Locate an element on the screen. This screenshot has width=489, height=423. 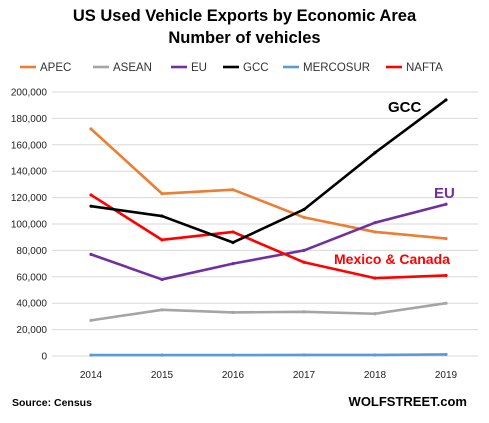
y-tick-label: 180,000 is located at coordinates (29, 119).